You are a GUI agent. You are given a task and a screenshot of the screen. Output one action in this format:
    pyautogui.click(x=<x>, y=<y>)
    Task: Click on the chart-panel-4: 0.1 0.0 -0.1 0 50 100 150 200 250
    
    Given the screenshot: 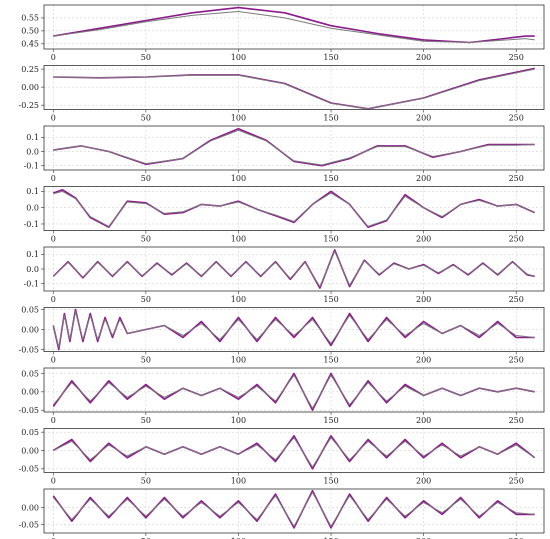 What is the action you would take?
    pyautogui.click(x=284, y=215)
    